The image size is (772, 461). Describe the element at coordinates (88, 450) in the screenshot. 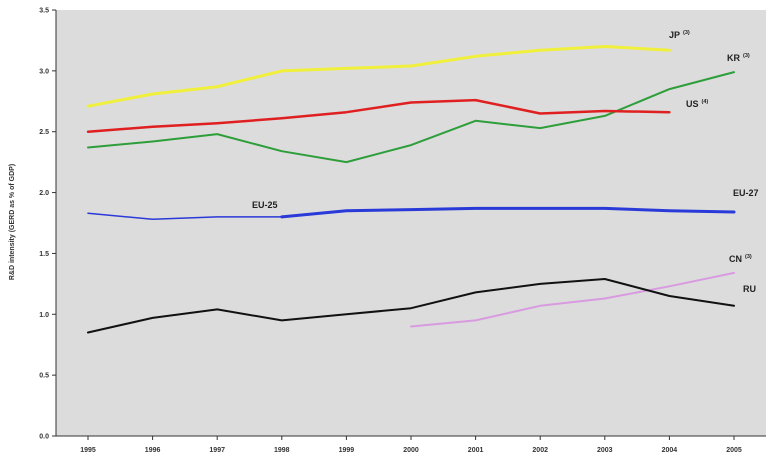

I see `x-tick-label-0: 1995` at that location.